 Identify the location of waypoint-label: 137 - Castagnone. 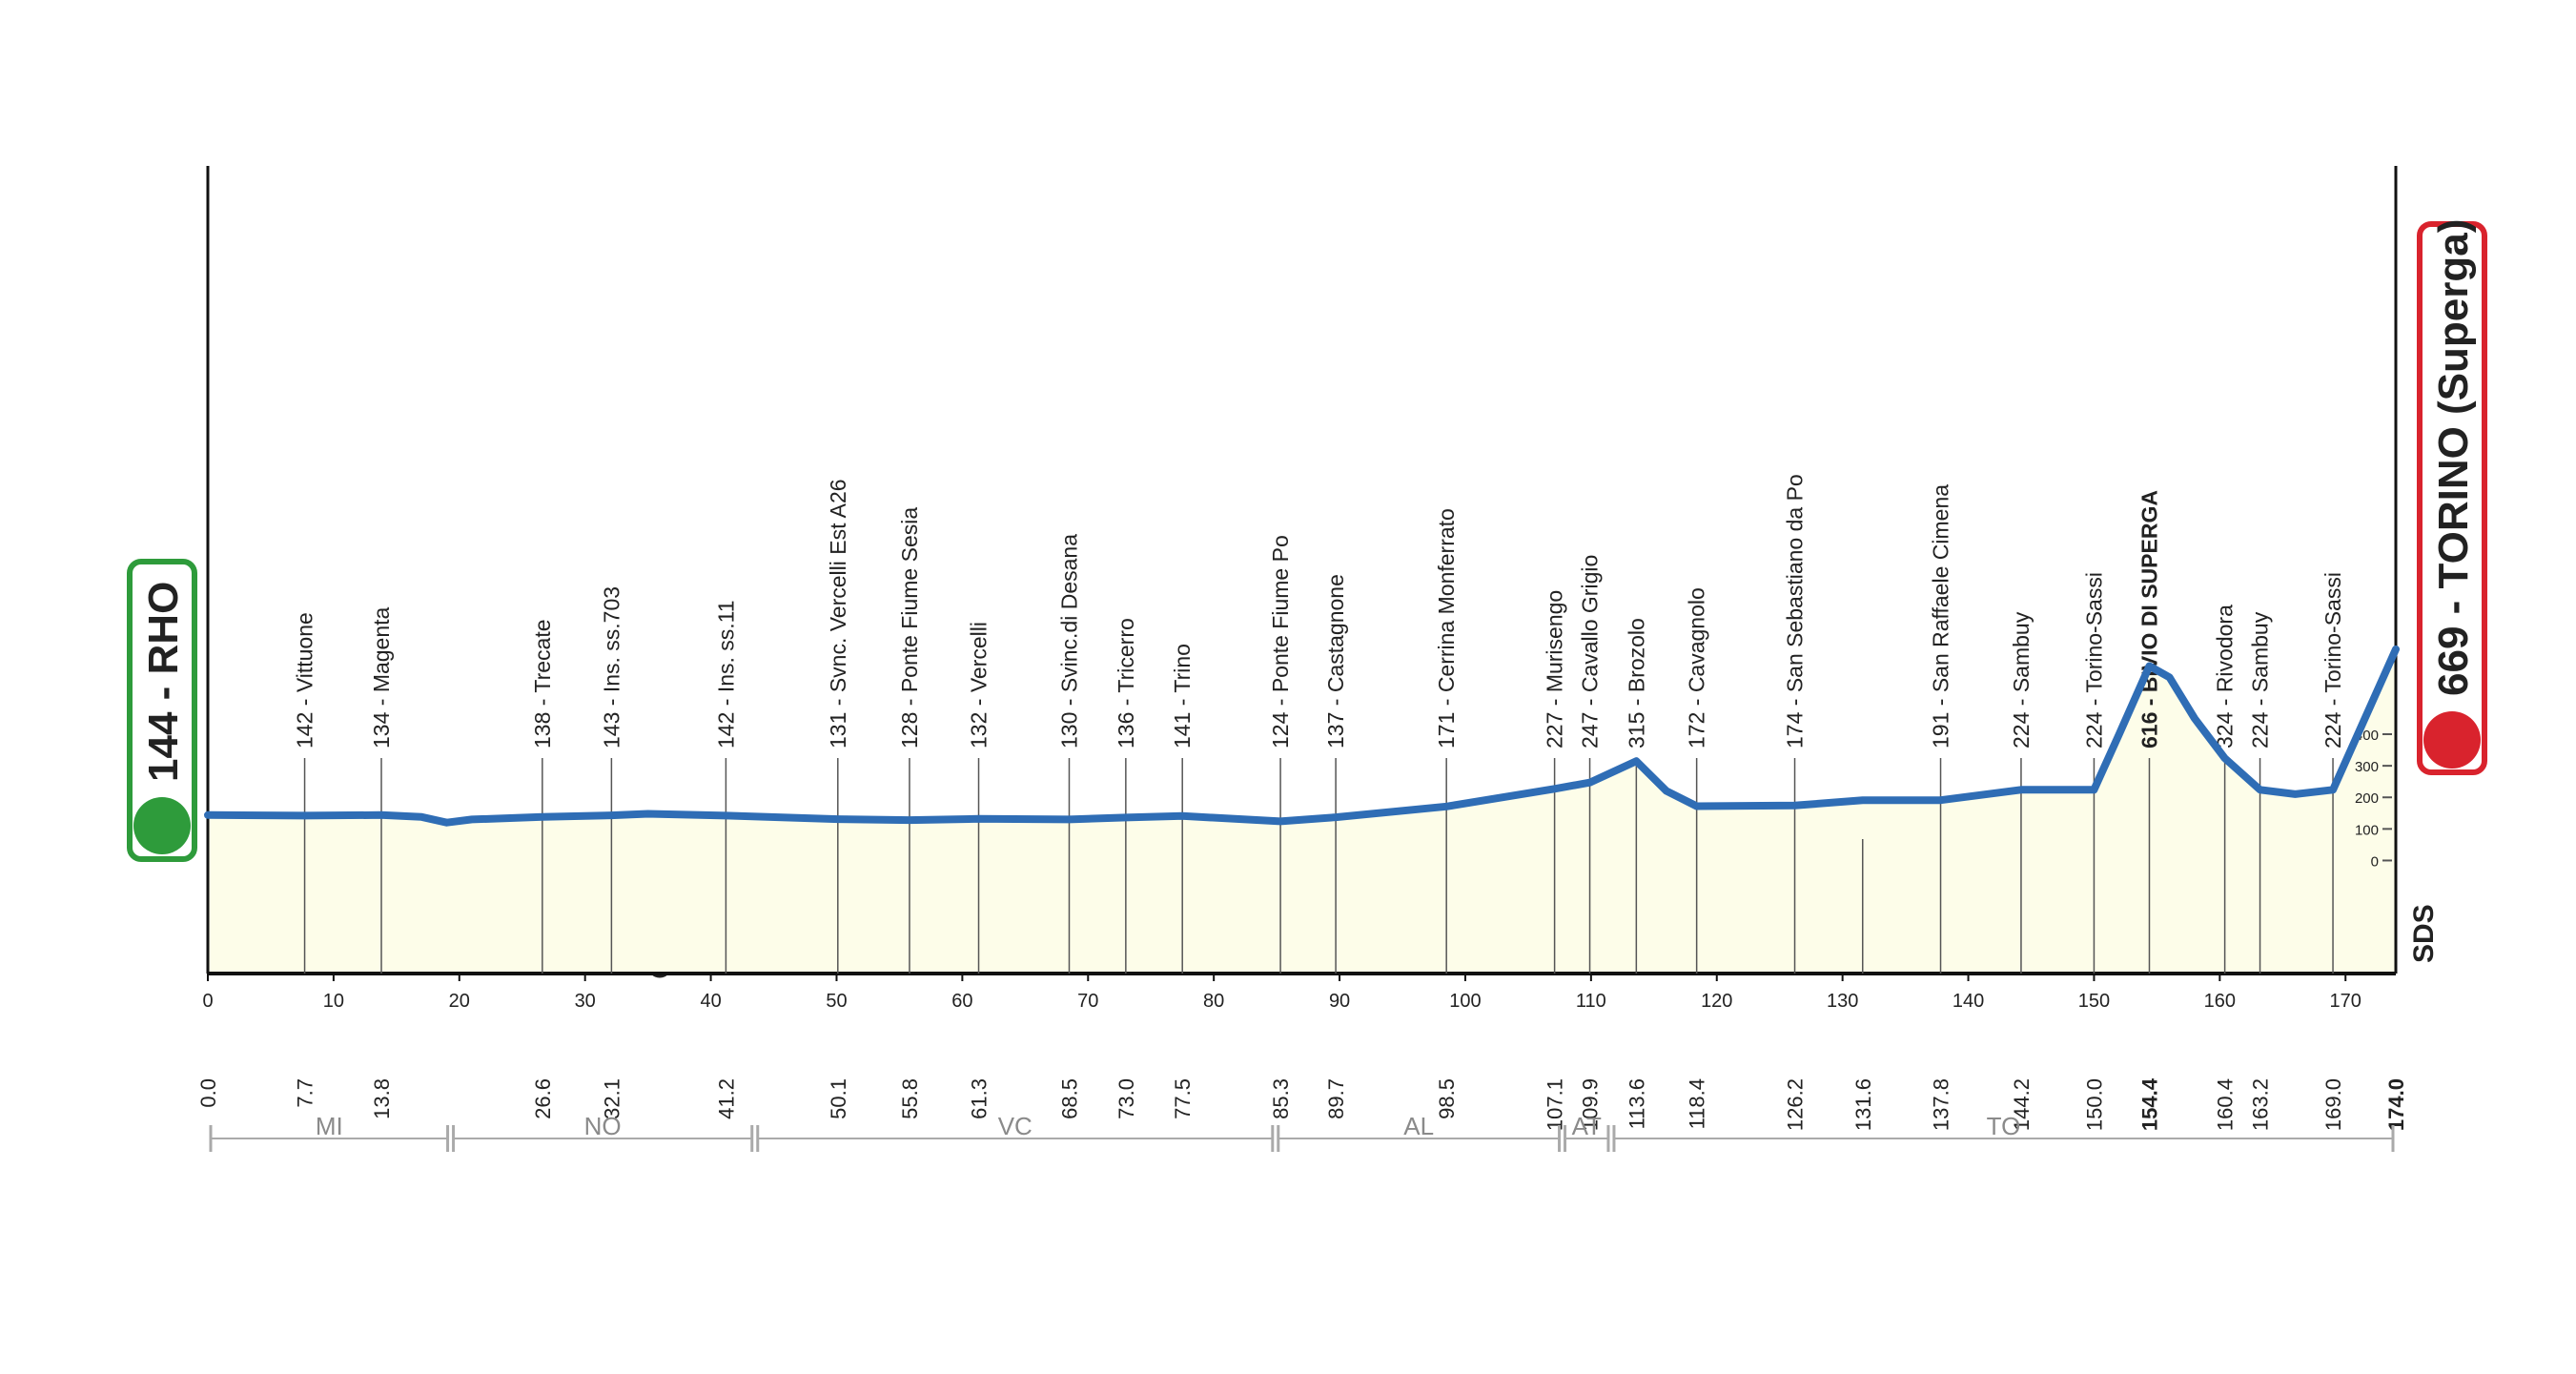
(1335, 661).